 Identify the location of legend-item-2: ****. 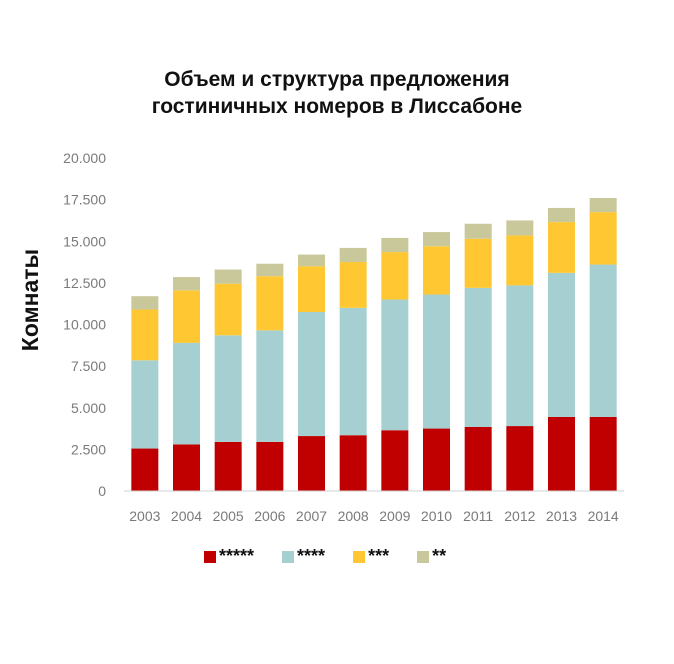
(303, 556).